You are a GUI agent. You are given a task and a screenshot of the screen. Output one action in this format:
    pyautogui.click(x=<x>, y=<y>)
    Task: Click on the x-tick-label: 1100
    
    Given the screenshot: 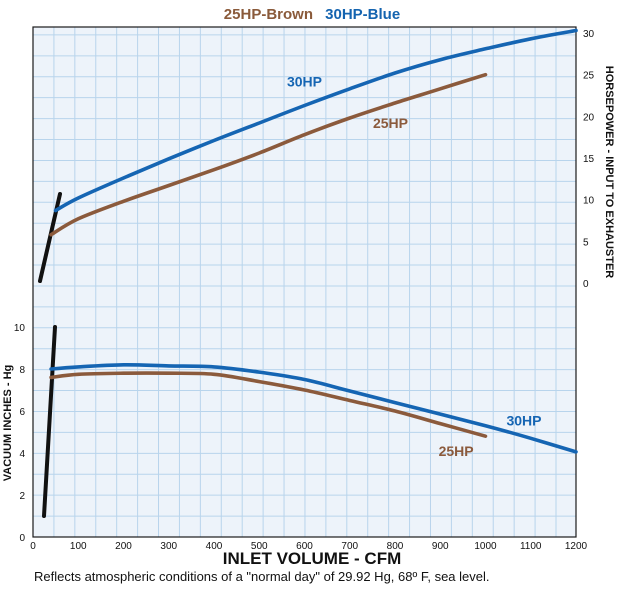 What is the action you would take?
    pyautogui.click(x=531, y=546)
    